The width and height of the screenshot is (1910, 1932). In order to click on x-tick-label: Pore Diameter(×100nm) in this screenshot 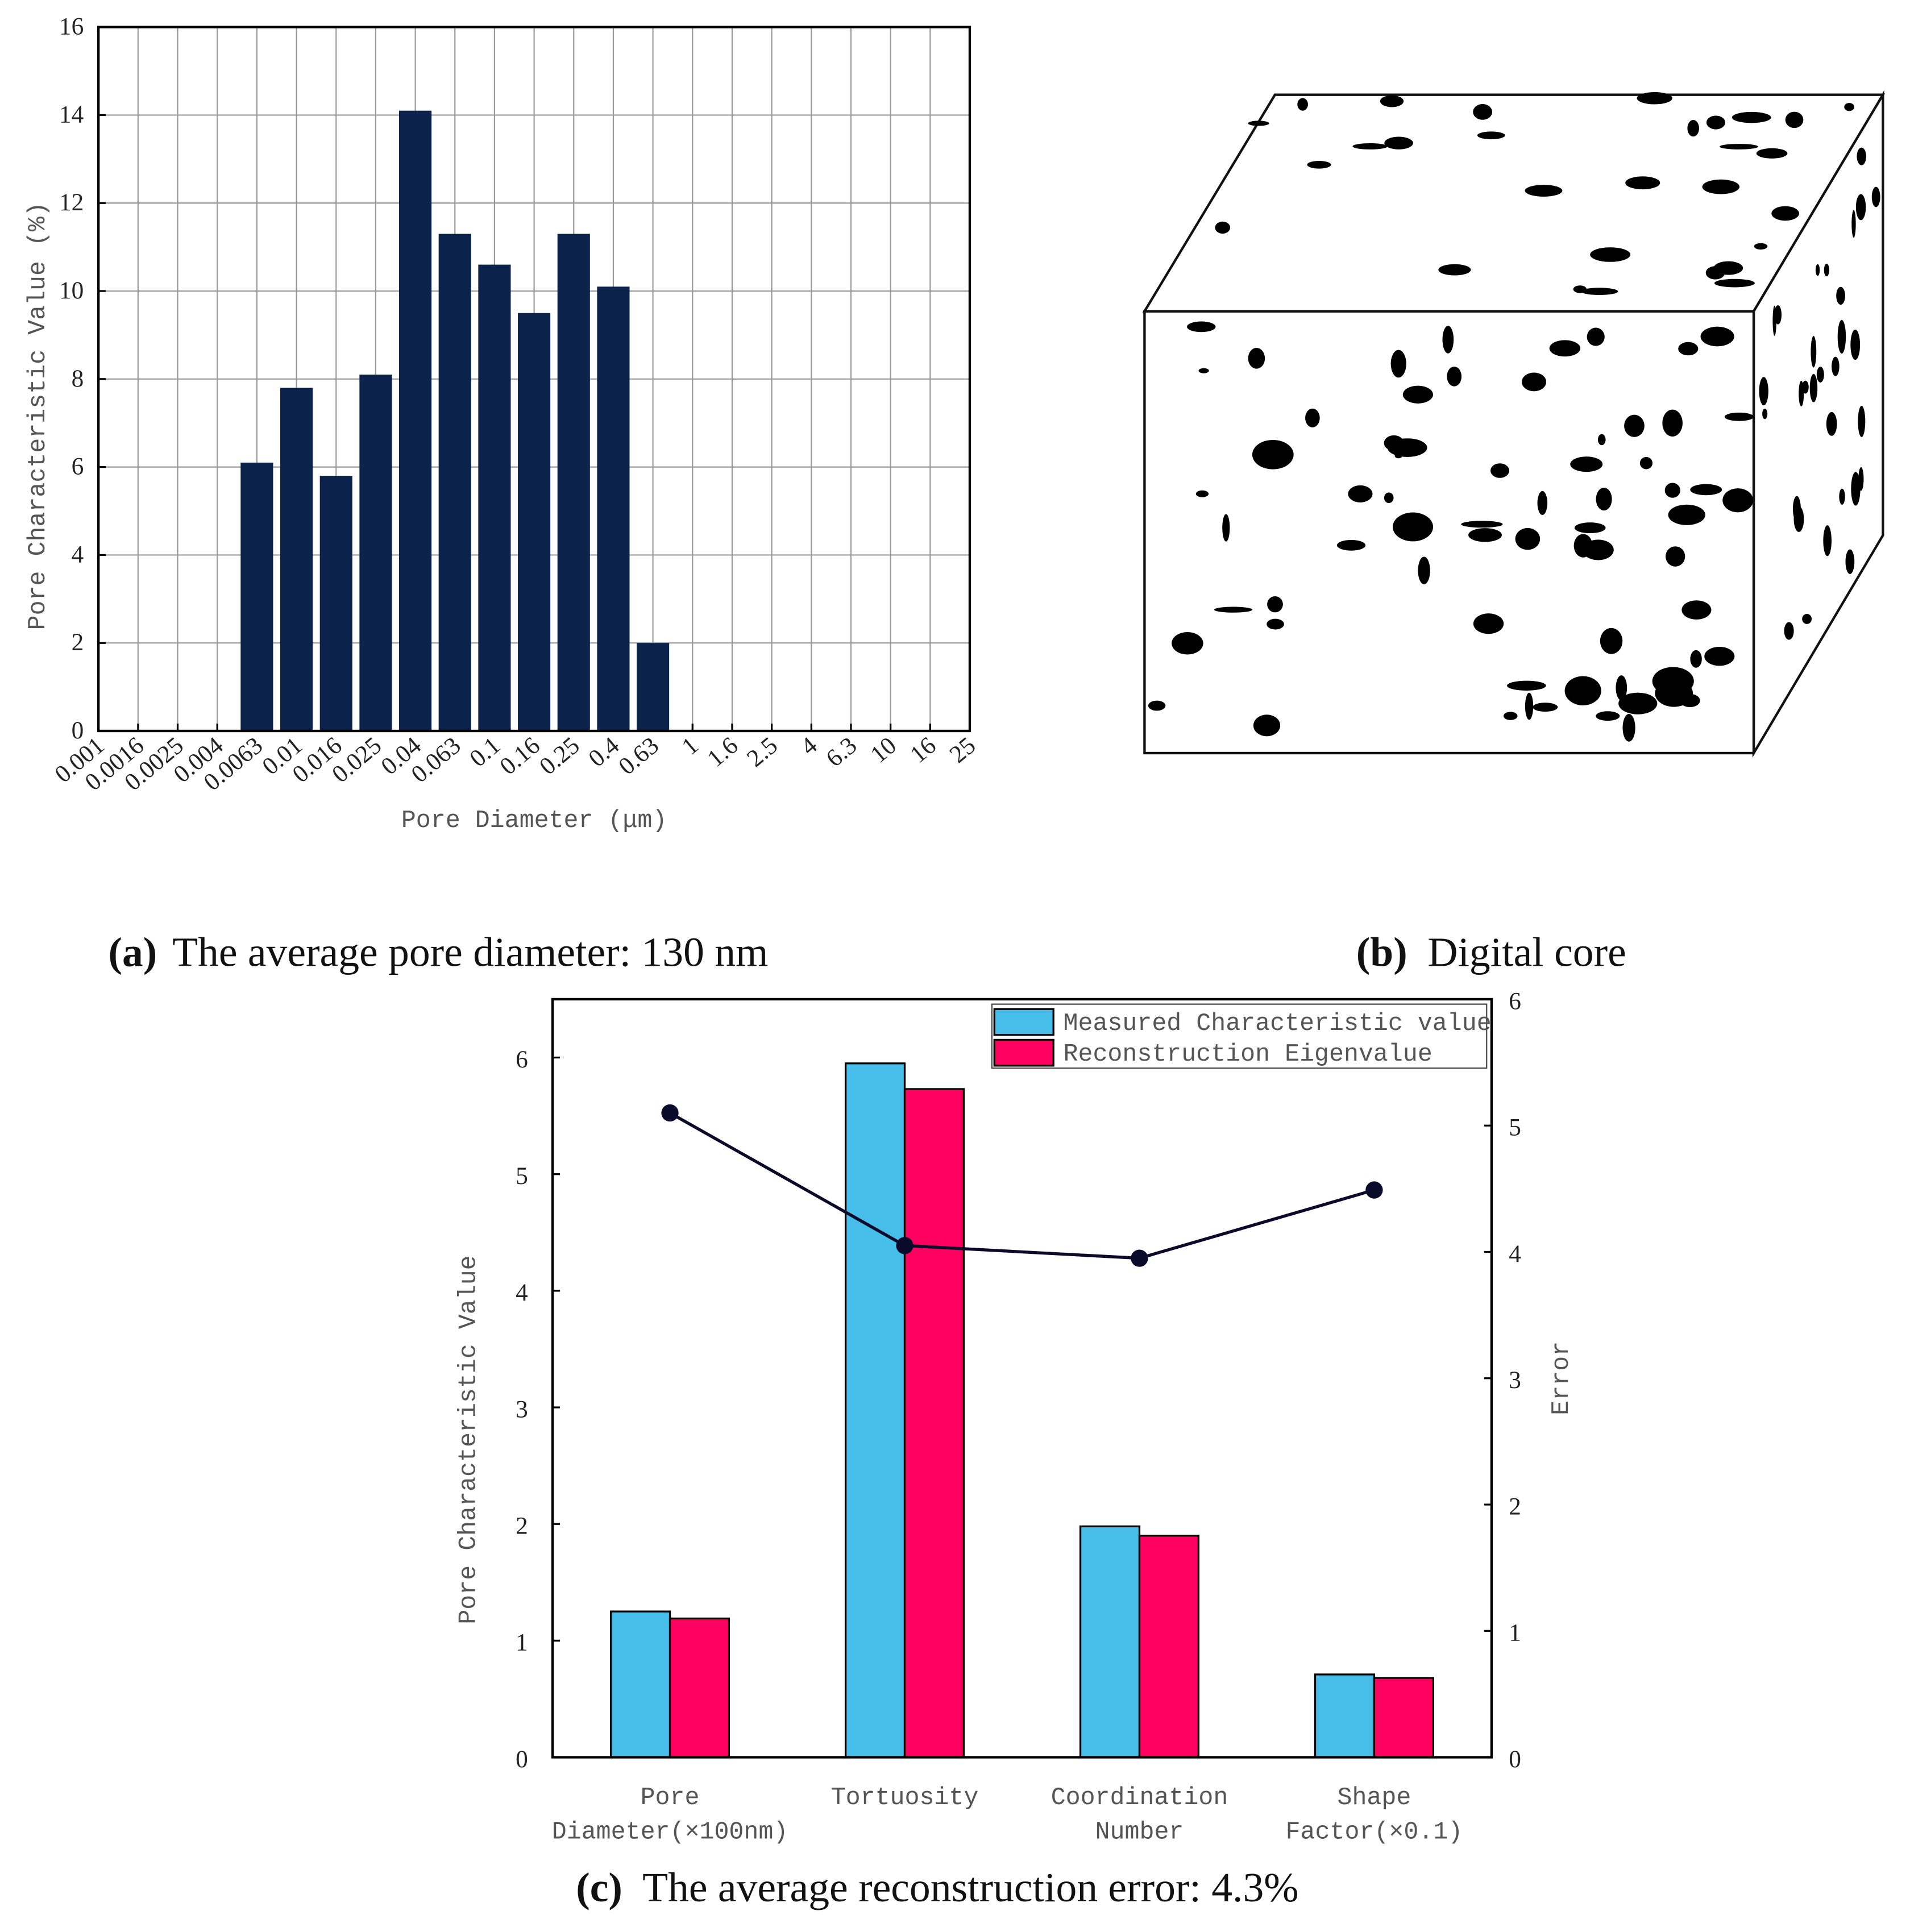, I will do `click(670, 1815)`.